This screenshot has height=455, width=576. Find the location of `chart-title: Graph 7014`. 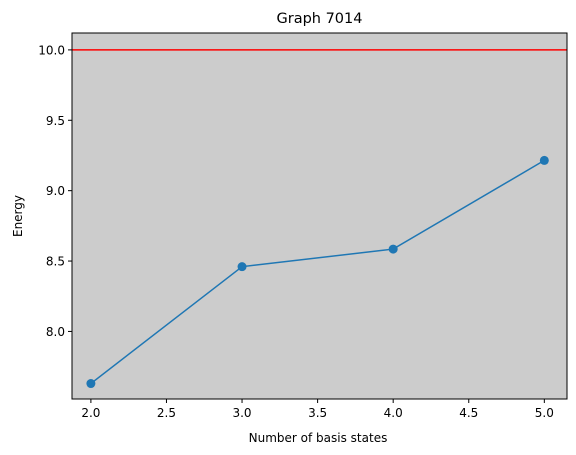

chart-title: Graph 7014 is located at coordinates (320, 19).